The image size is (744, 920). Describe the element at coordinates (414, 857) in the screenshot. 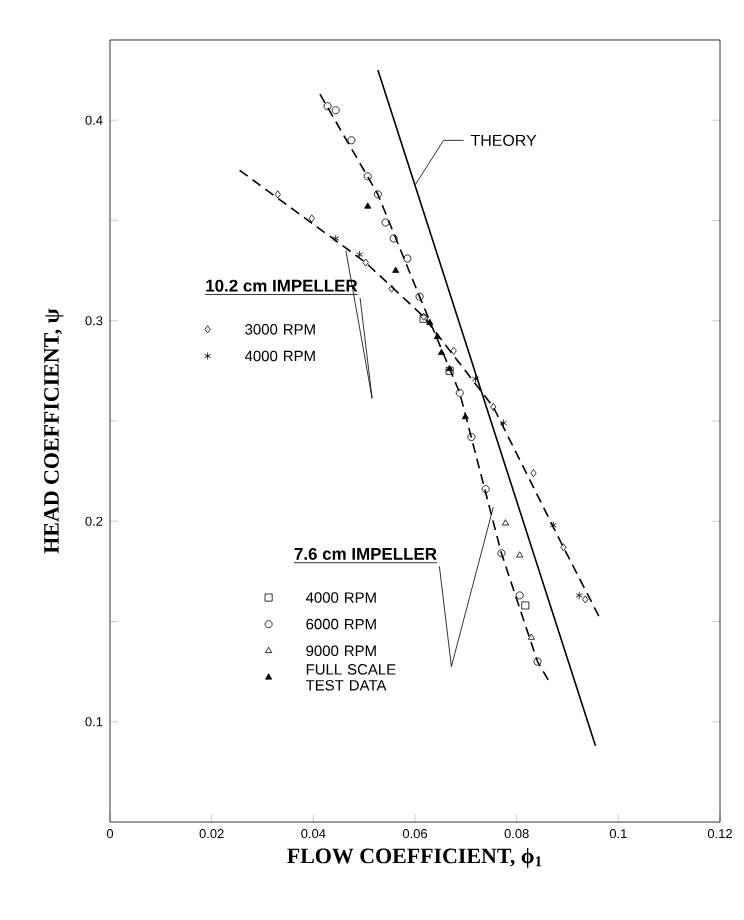

I see `x-axis-title: FLOW COEFFICIENT, ϕ$_{1}$` at that location.